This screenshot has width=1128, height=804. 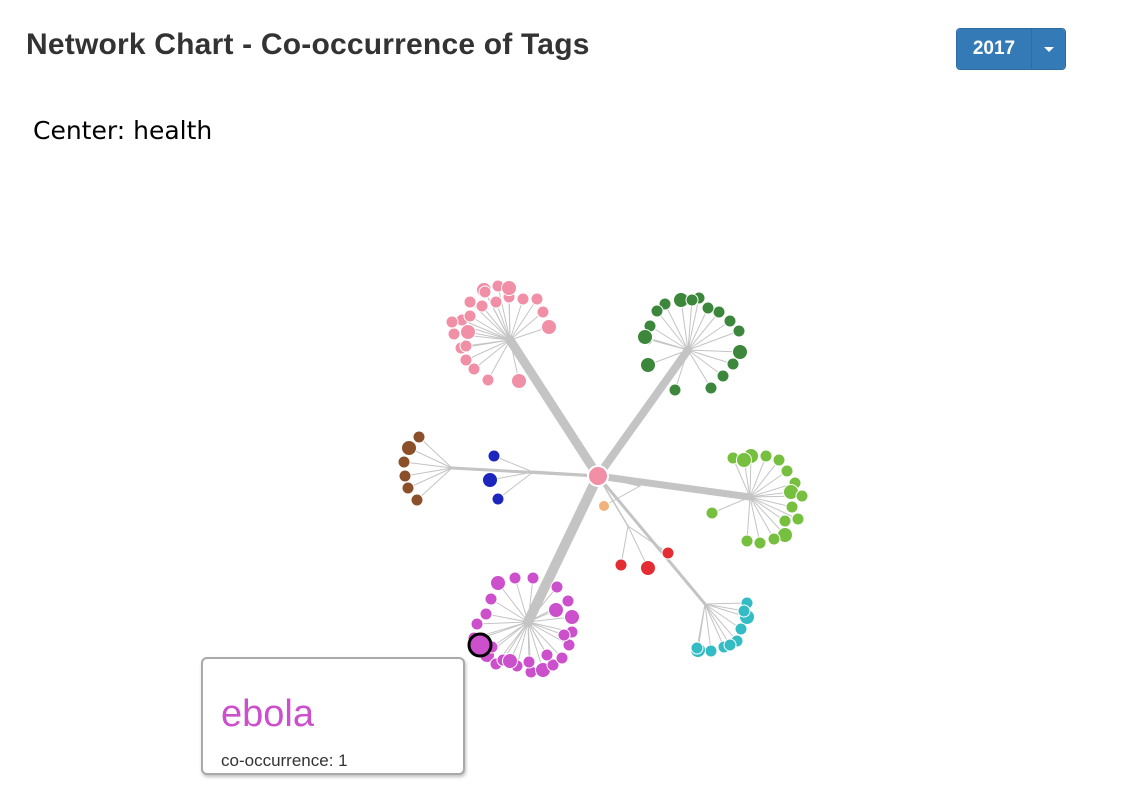 What do you see at coordinates (721, 622) in the screenshot?
I see `cyan-leaf-edge` at bounding box center [721, 622].